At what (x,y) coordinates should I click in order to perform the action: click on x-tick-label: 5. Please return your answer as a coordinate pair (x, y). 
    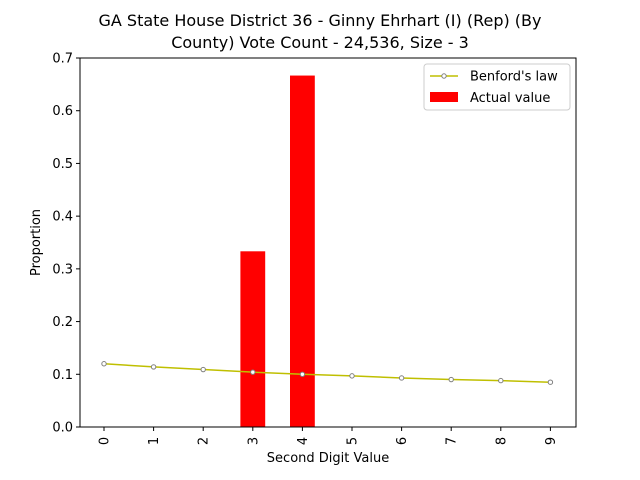
    Looking at the image, I should click on (353, 441).